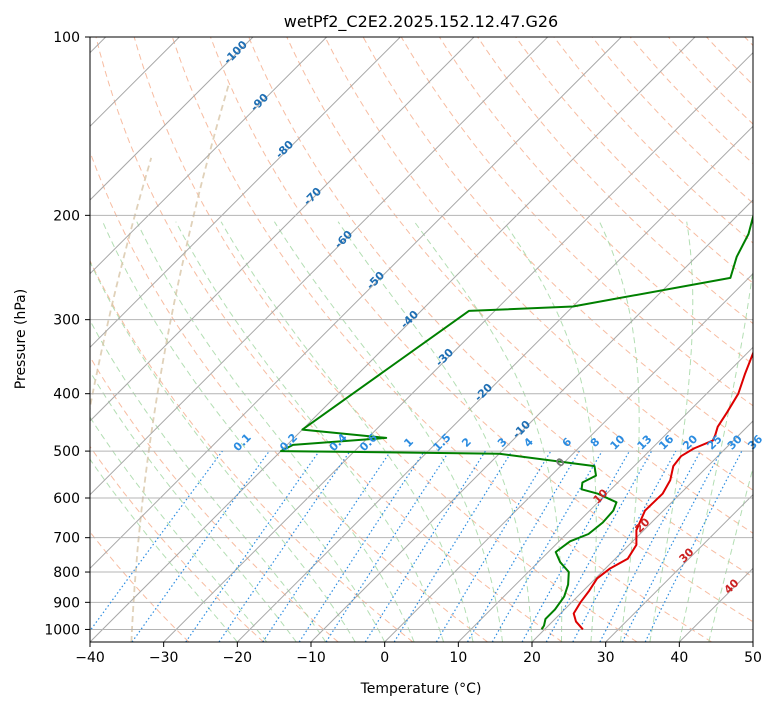  Describe the element at coordinates (753, 658) in the screenshot. I see `x-tick-label: 50` at that location.